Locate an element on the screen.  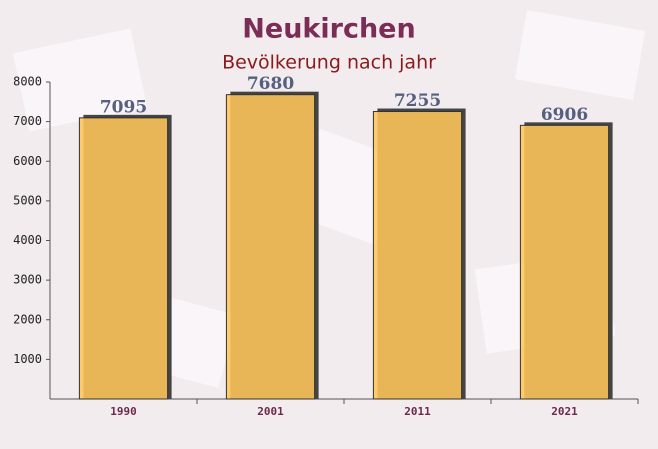
x-tick-label: 2011 is located at coordinates (417, 411).